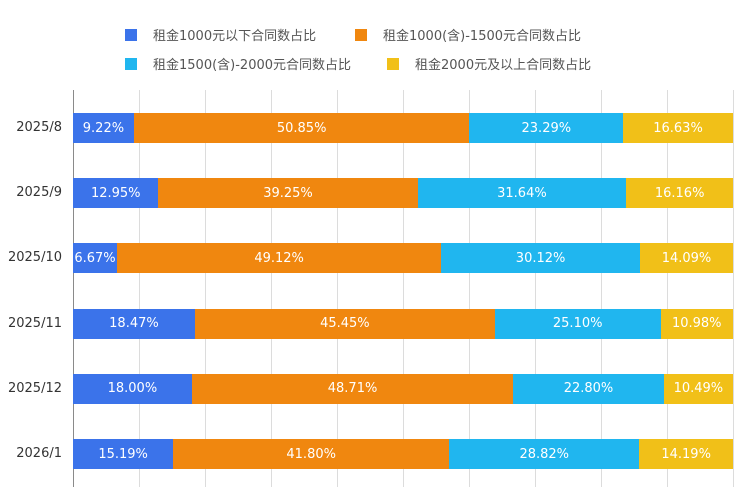 The height and width of the screenshot is (491, 750). What do you see at coordinates (39, 453) in the screenshot?
I see `category-label: 2026/1` at bounding box center [39, 453].